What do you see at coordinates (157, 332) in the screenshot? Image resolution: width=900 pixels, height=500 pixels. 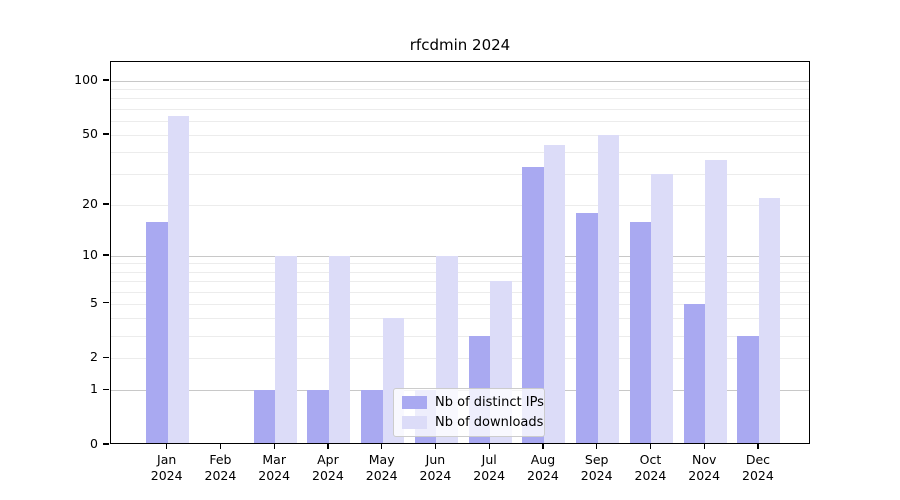 I see `bar-distinct-ips-Jan` at bounding box center [157, 332].